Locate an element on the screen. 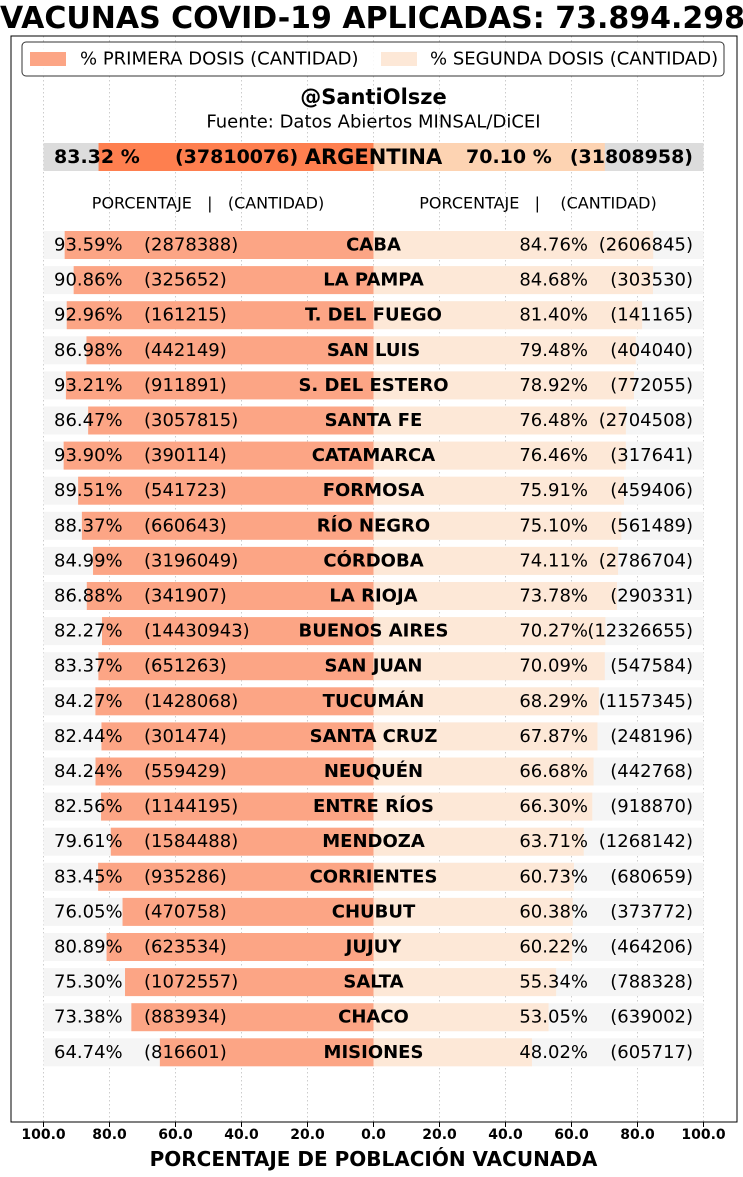 Image resolution: width=743 pixels, height=1177 pixels. legend-label-first-dose: % PRIMERA DOSIS (CANTIDAD) is located at coordinates (219, 59).